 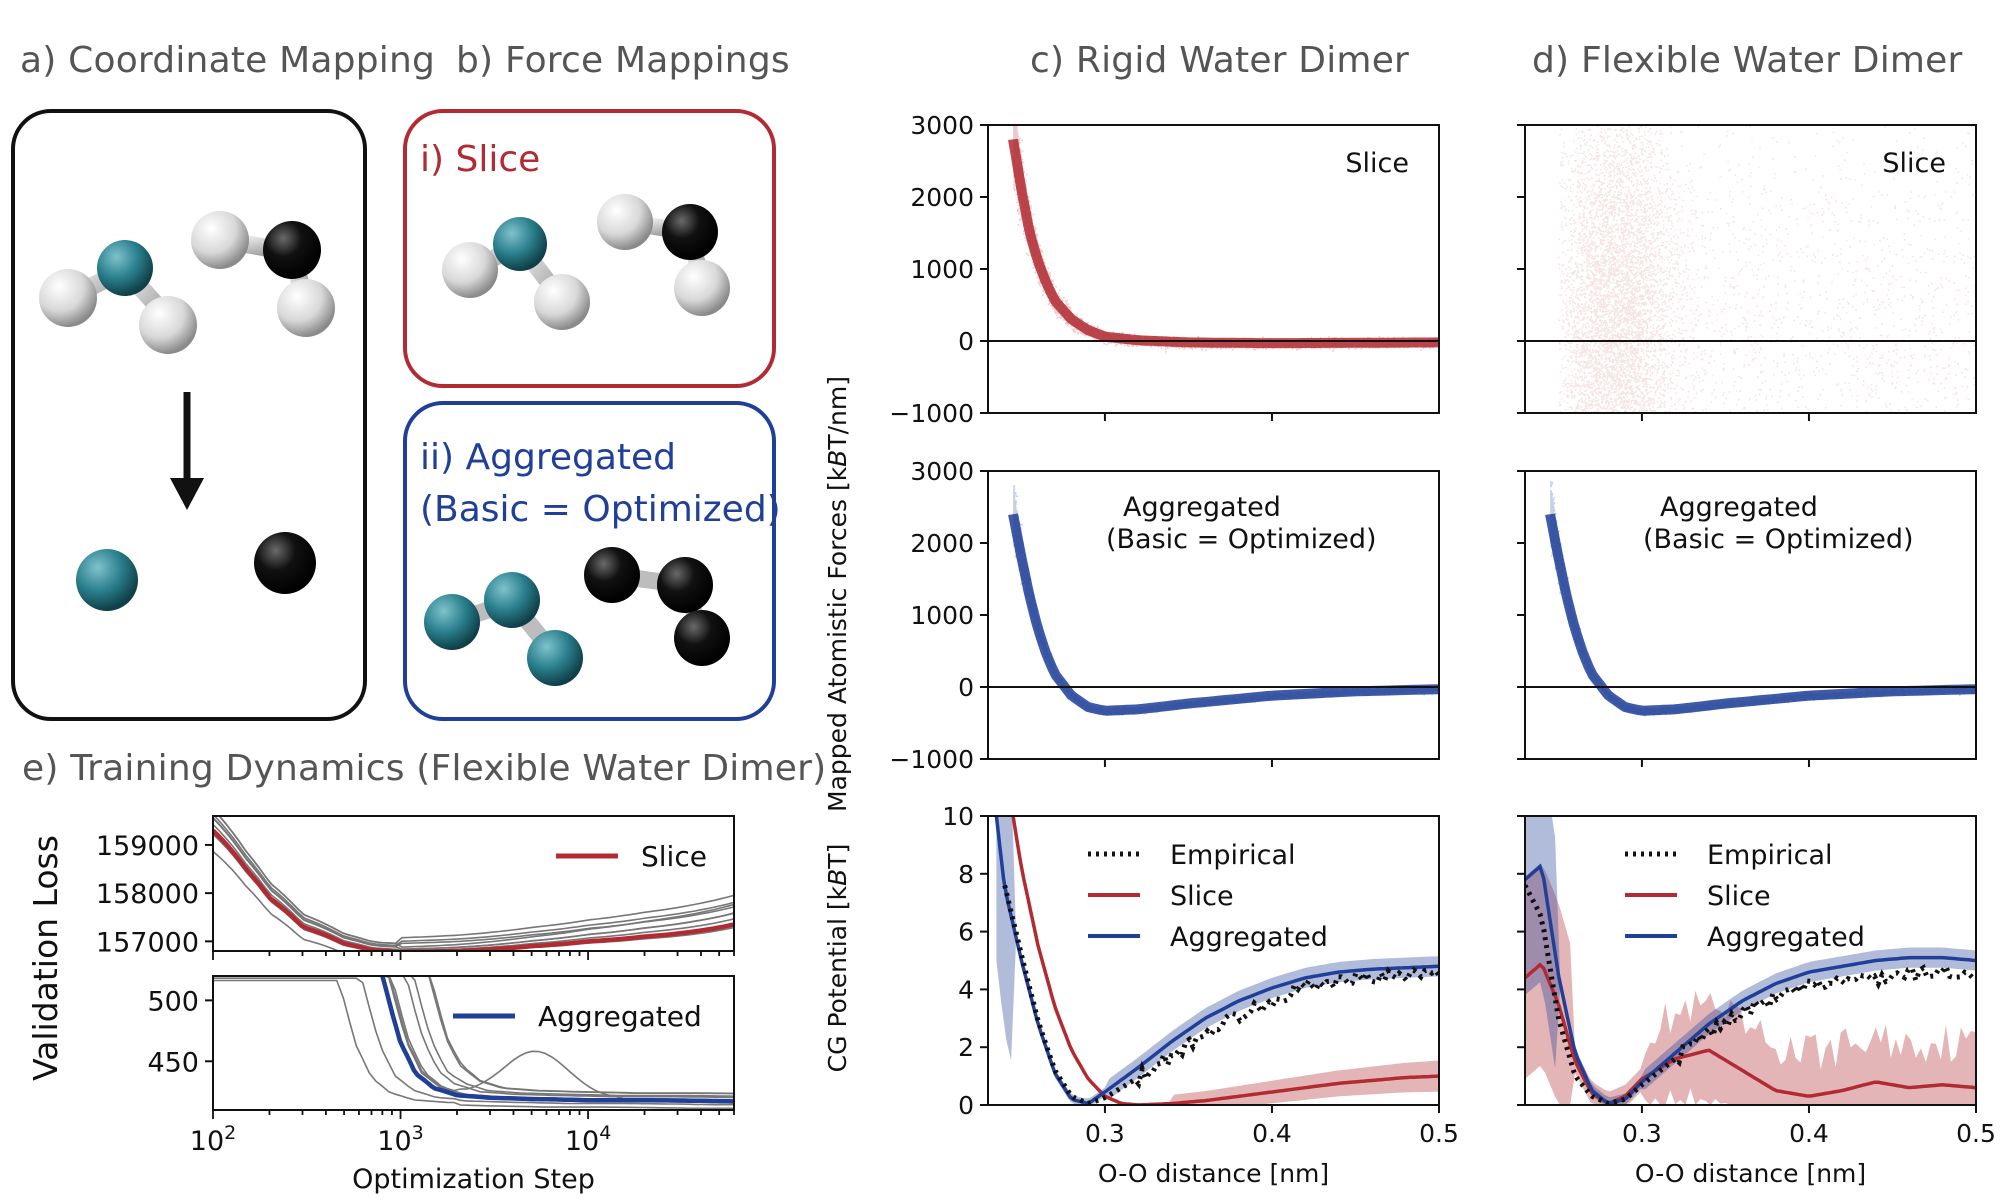 I want to click on ytick-label-c-bot: 2, so click(x=966, y=1047).